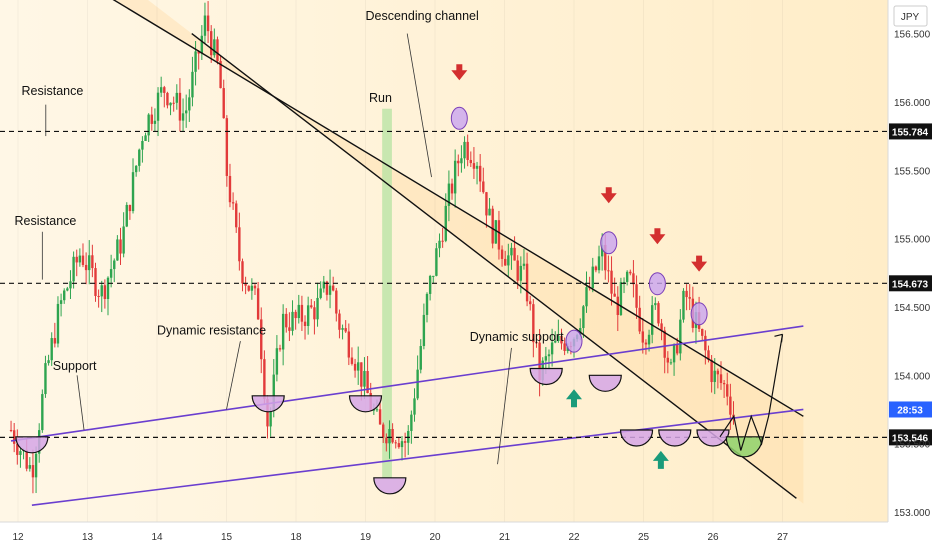 This screenshot has height=550, width=932. I want to click on level-price-label: 153.546, so click(910, 438).